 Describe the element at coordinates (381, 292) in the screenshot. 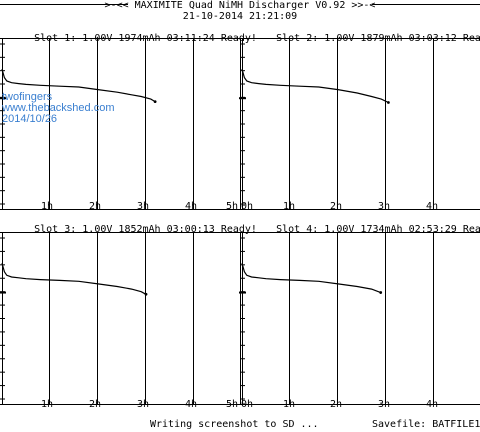

I see `slot-4-end-point` at that location.